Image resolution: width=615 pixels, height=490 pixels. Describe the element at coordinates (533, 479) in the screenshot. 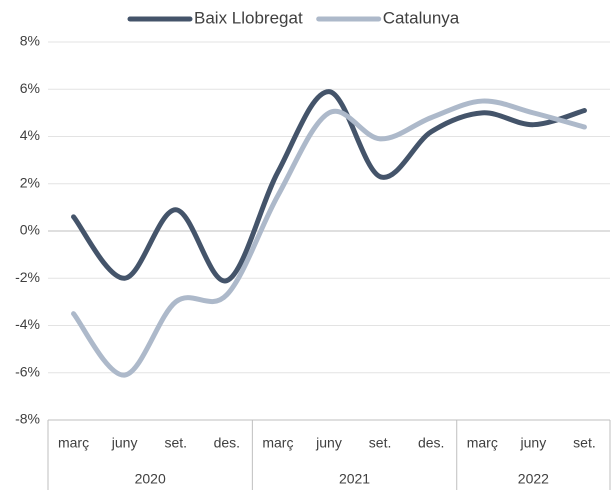

I see `x-group-label: 2022` at that location.